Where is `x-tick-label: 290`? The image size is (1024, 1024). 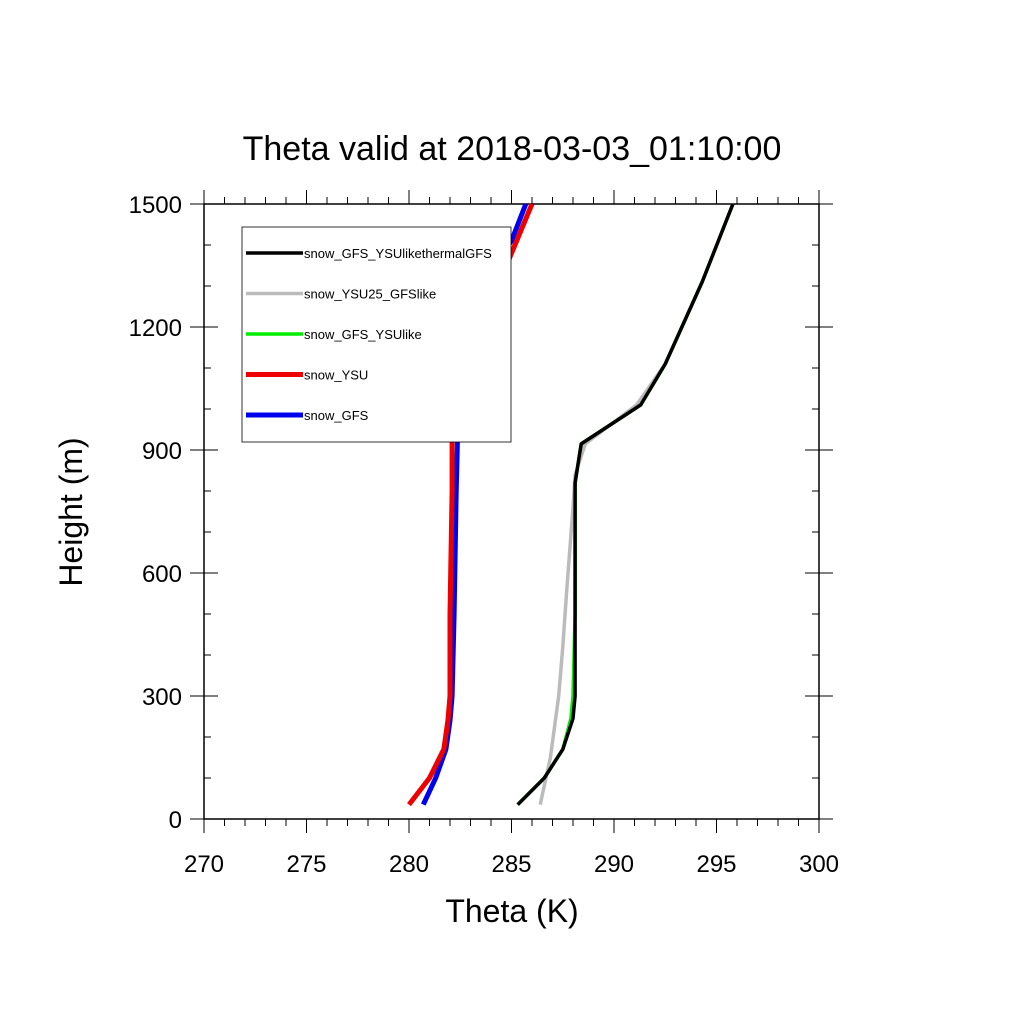 x-tick-label: 290 is located at coordinates (614, 864).